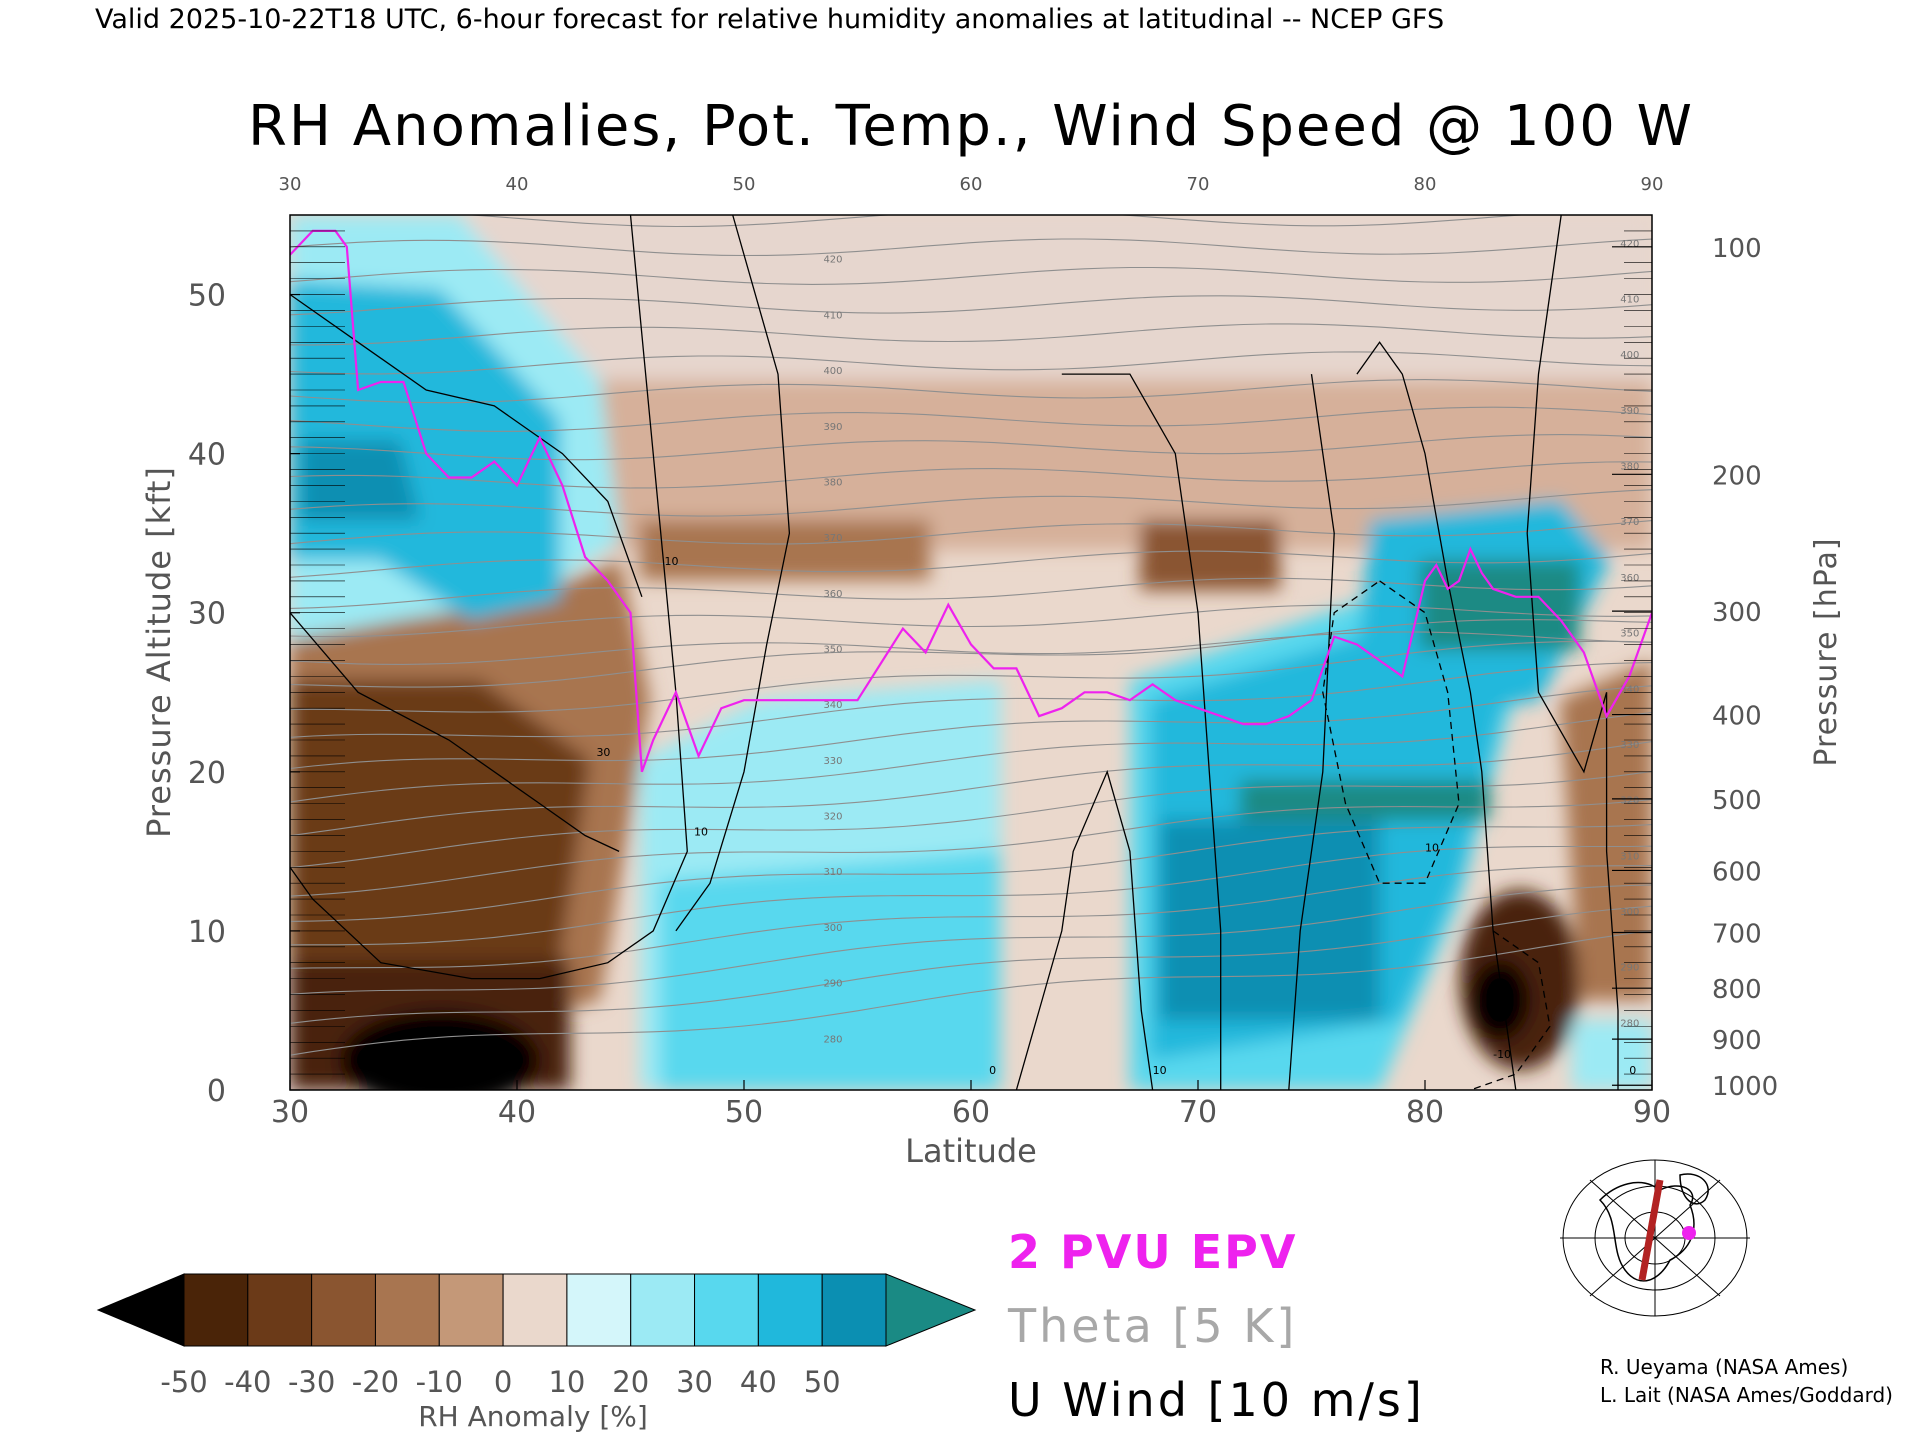 The height and width of the screenshot is (1440, 1920). Describe the element at coordinates (1737, 613) in the screenshot. I see `pressure-tick-label: 300` at that location.